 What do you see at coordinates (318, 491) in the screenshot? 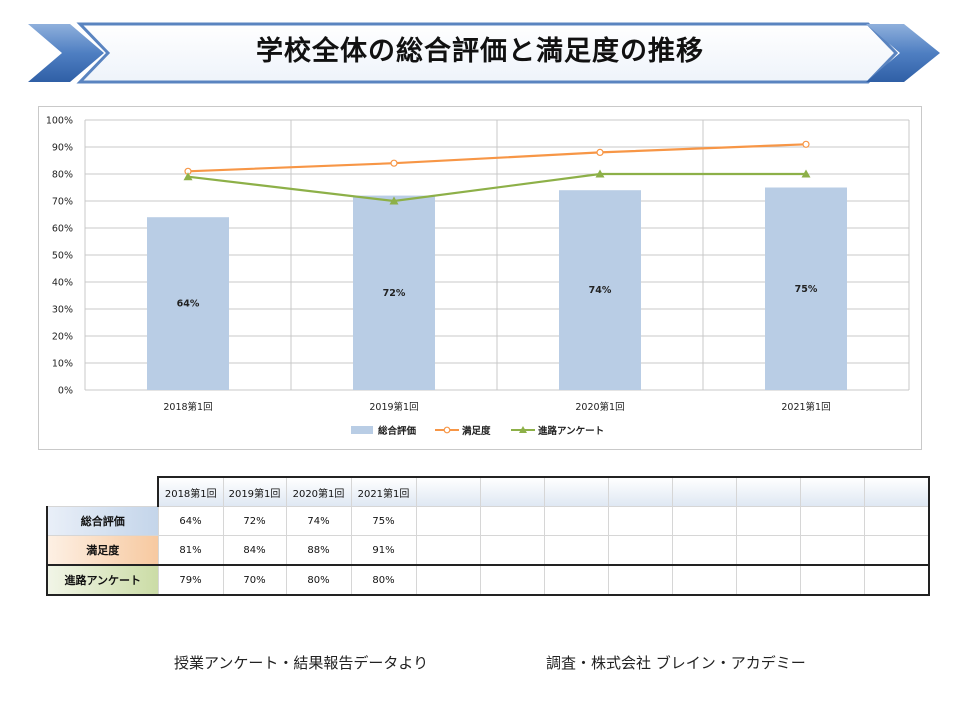
I see `table-header: 2020第1回` at bounding box center [318, 491].